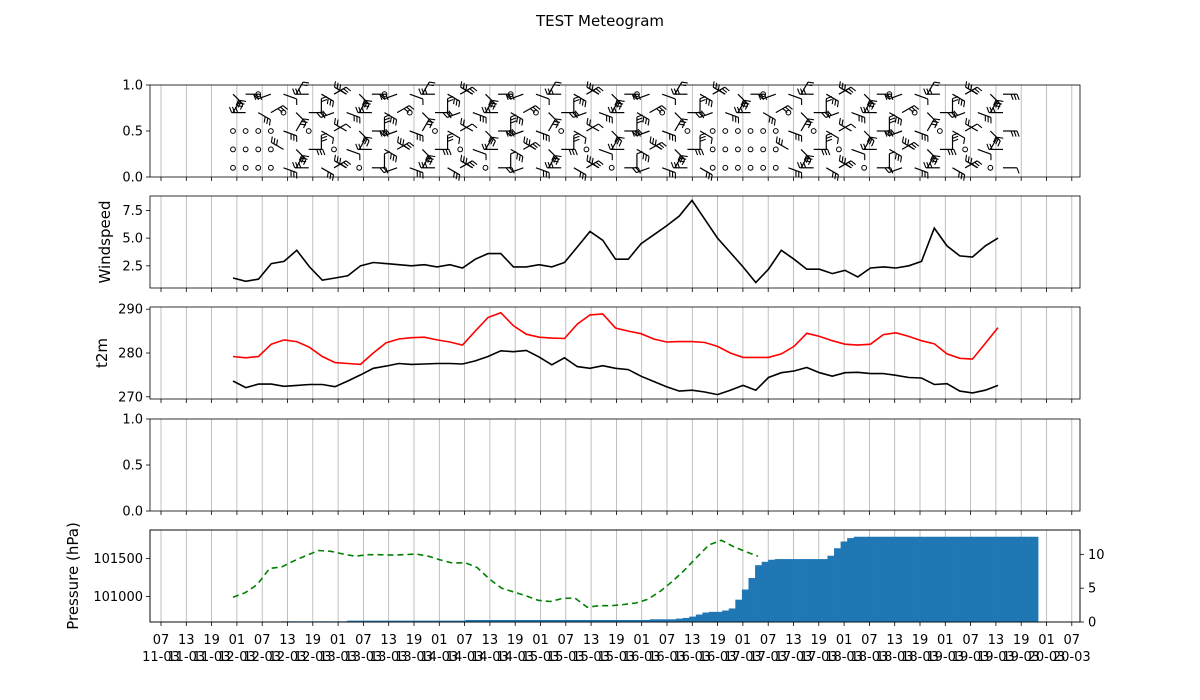  I want to click on x-tick-date: 17-03, so click(768, 657).